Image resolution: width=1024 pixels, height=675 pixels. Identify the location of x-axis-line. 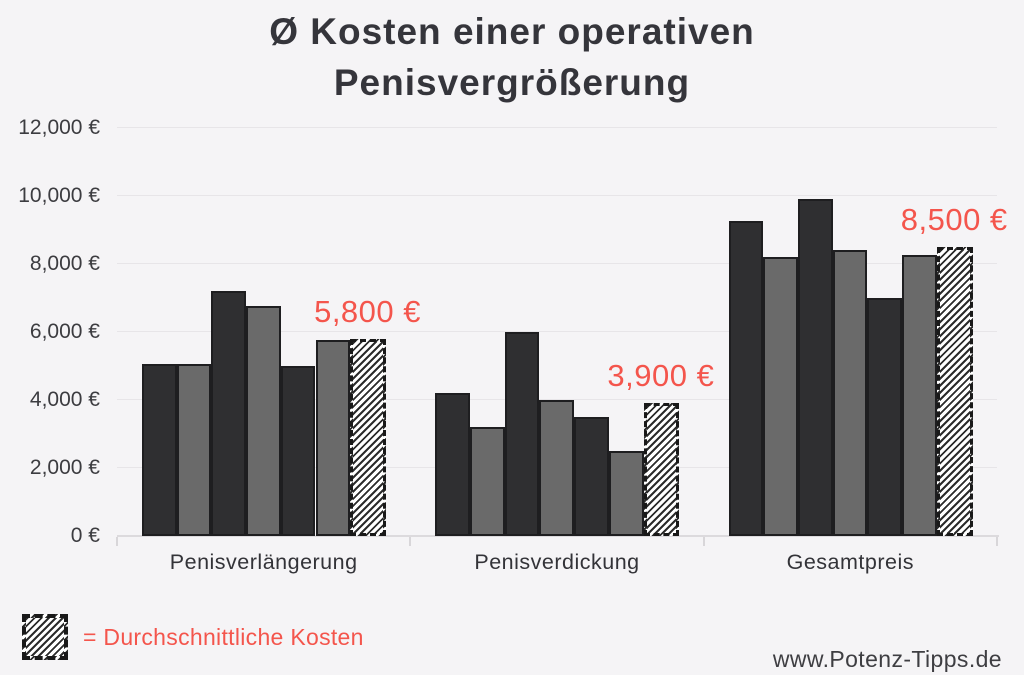
(558, 536).